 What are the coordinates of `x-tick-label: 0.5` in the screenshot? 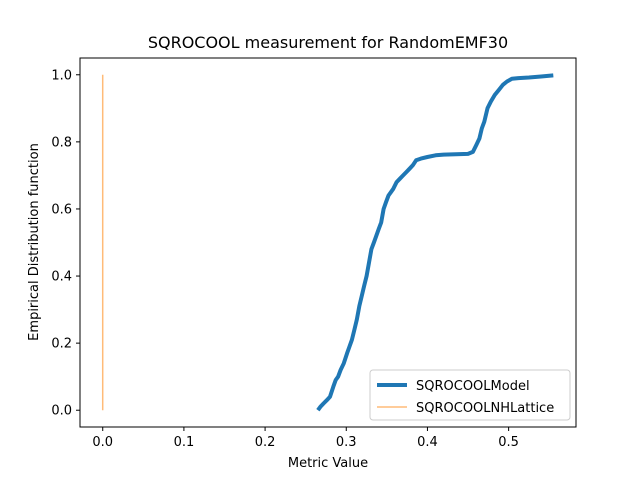 It's located at (508, 442).